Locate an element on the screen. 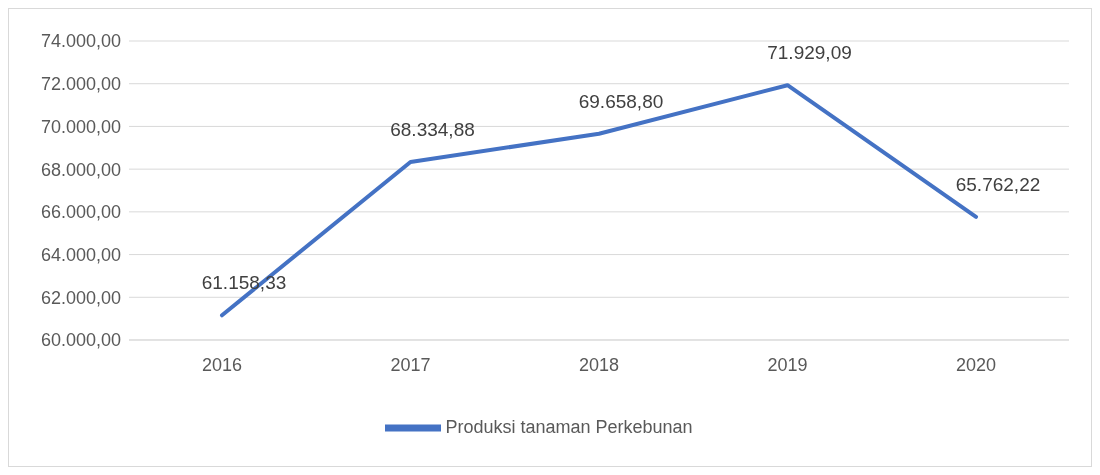 This screenshot has width=1100, height=475. data-label: 65.762,22 is located at coordinates (998, 184).